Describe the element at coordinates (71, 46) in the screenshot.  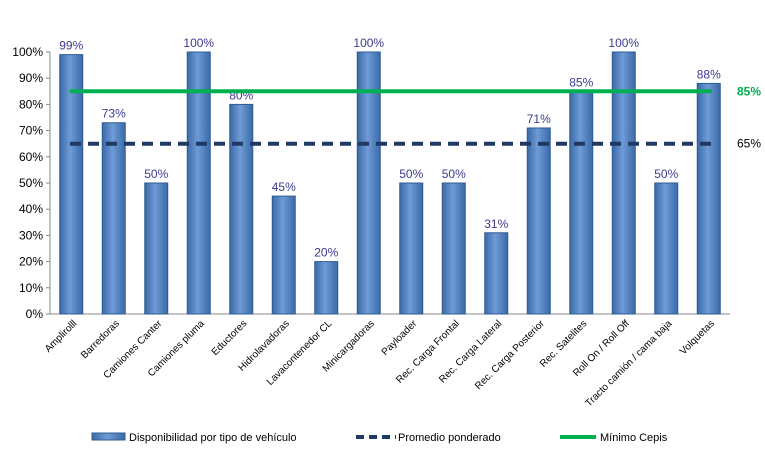
I see `bar-data-label: 99%` at that location.